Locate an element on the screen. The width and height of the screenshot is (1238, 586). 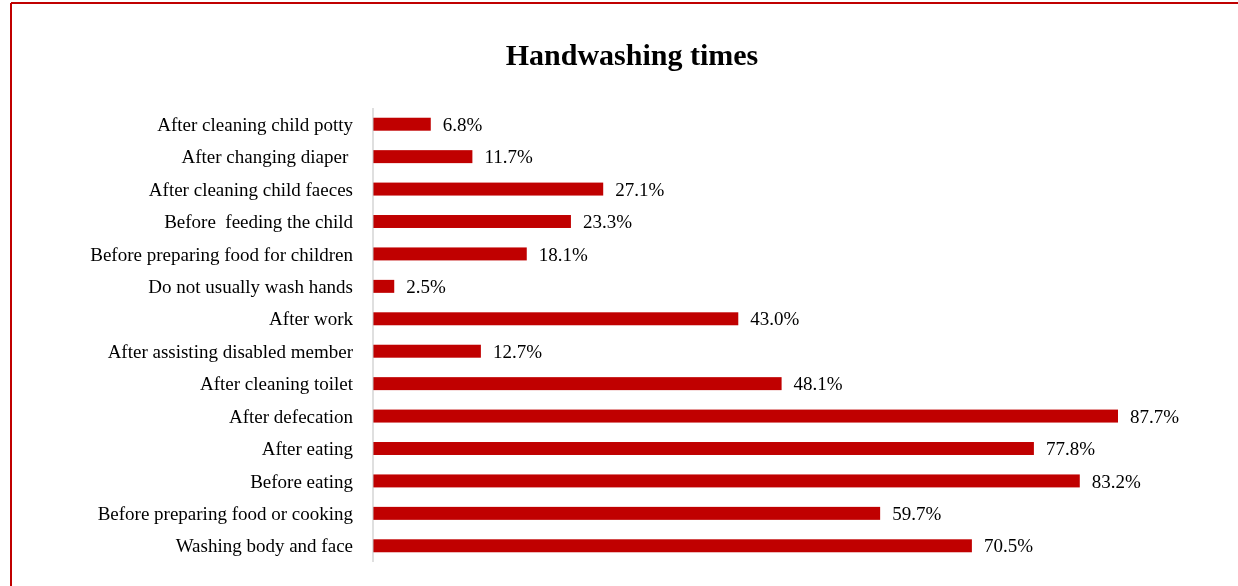
data-label: 2.5% is located at coordinates (426, 287).